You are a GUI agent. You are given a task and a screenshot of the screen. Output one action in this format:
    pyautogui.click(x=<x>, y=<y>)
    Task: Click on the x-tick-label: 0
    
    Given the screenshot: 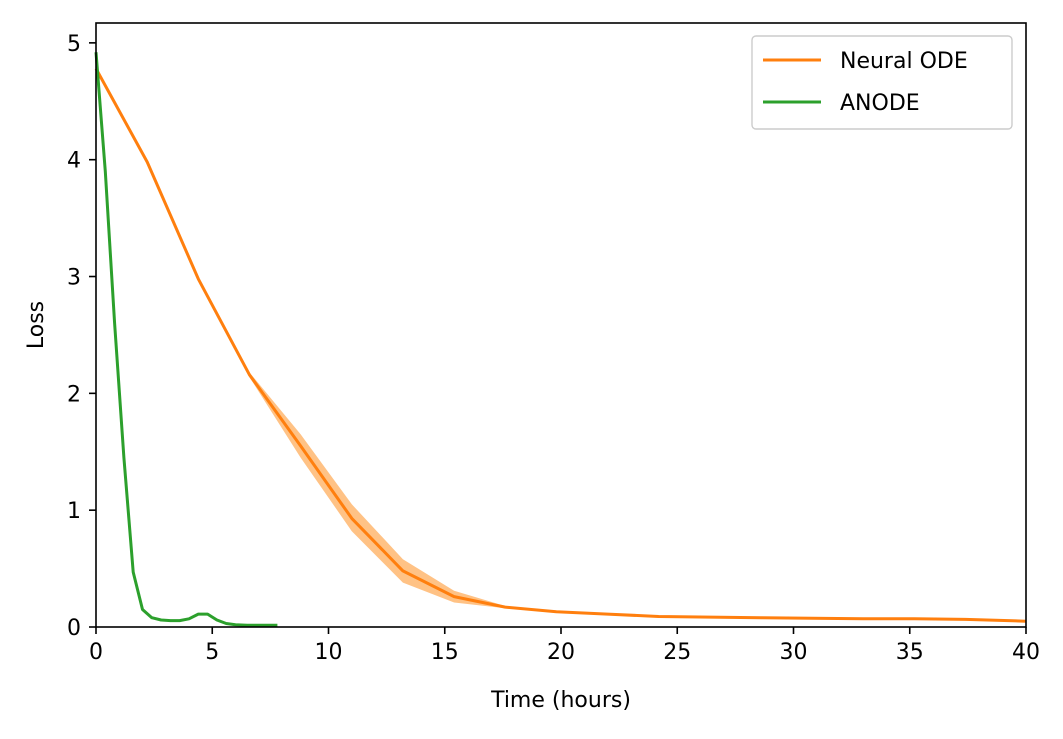 What is the action you would take?
    pyautogui.click(x=96, y=652)
    